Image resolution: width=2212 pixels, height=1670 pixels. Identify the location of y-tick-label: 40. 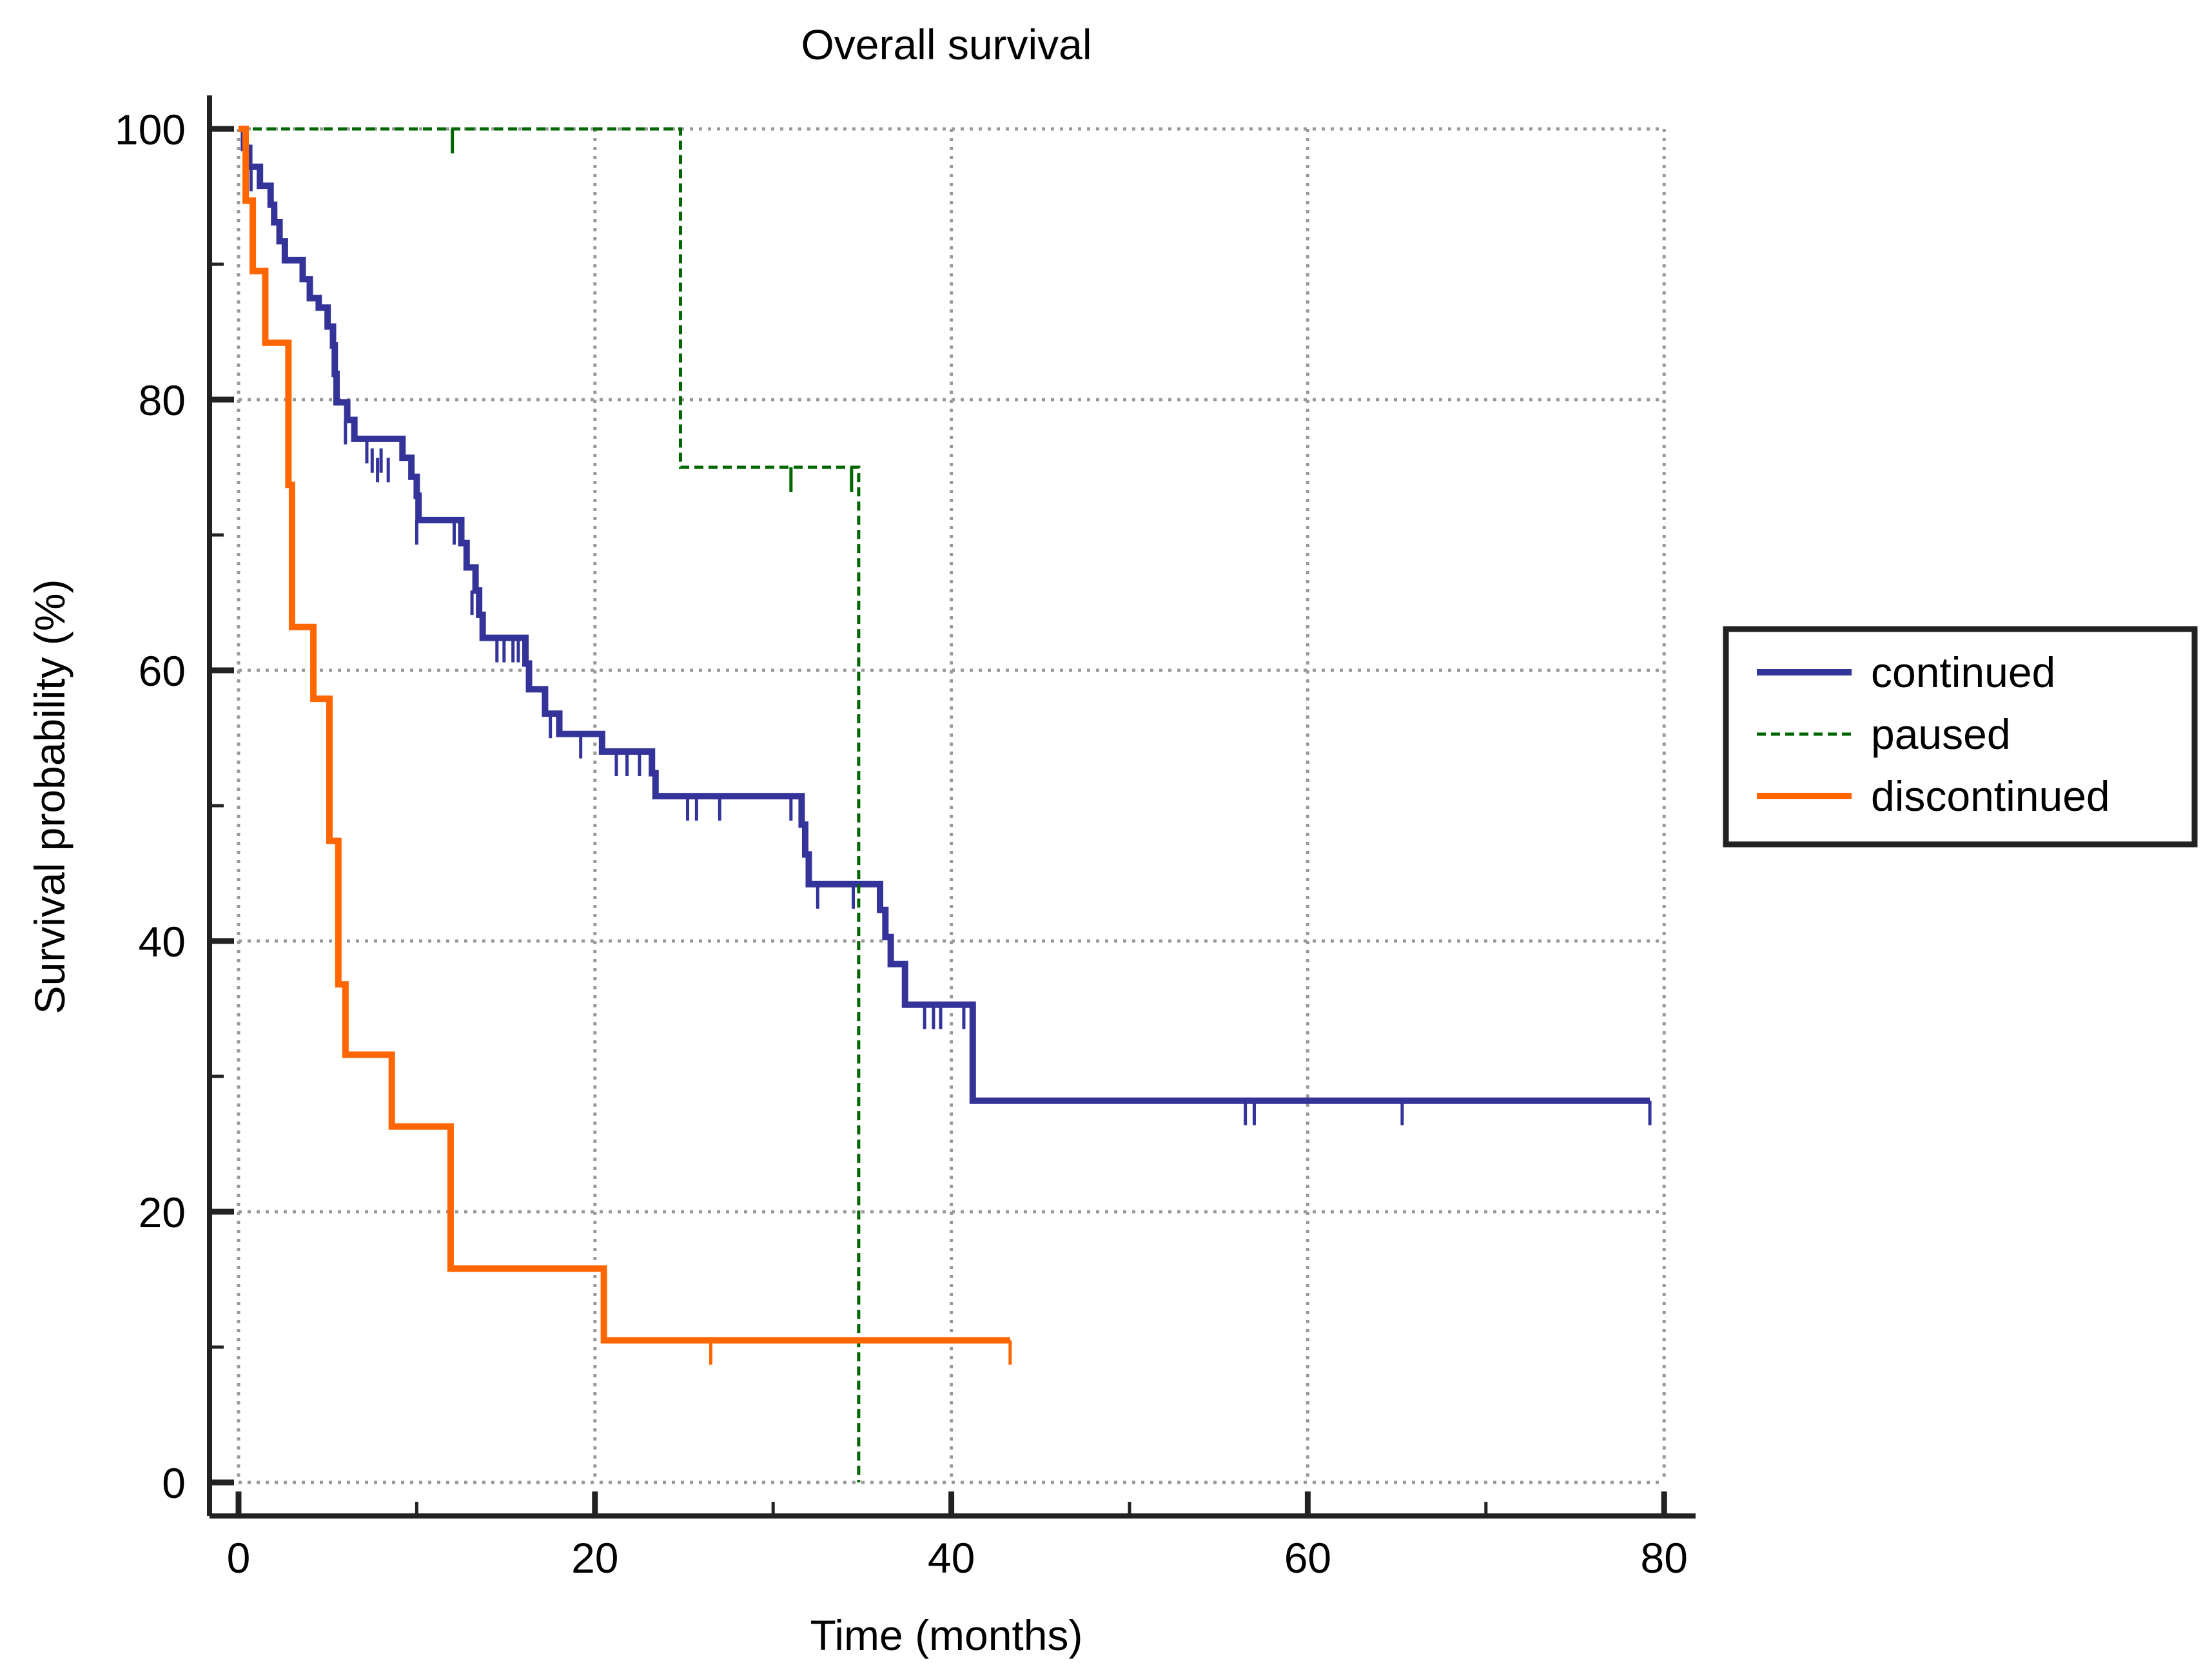
(162, 942).